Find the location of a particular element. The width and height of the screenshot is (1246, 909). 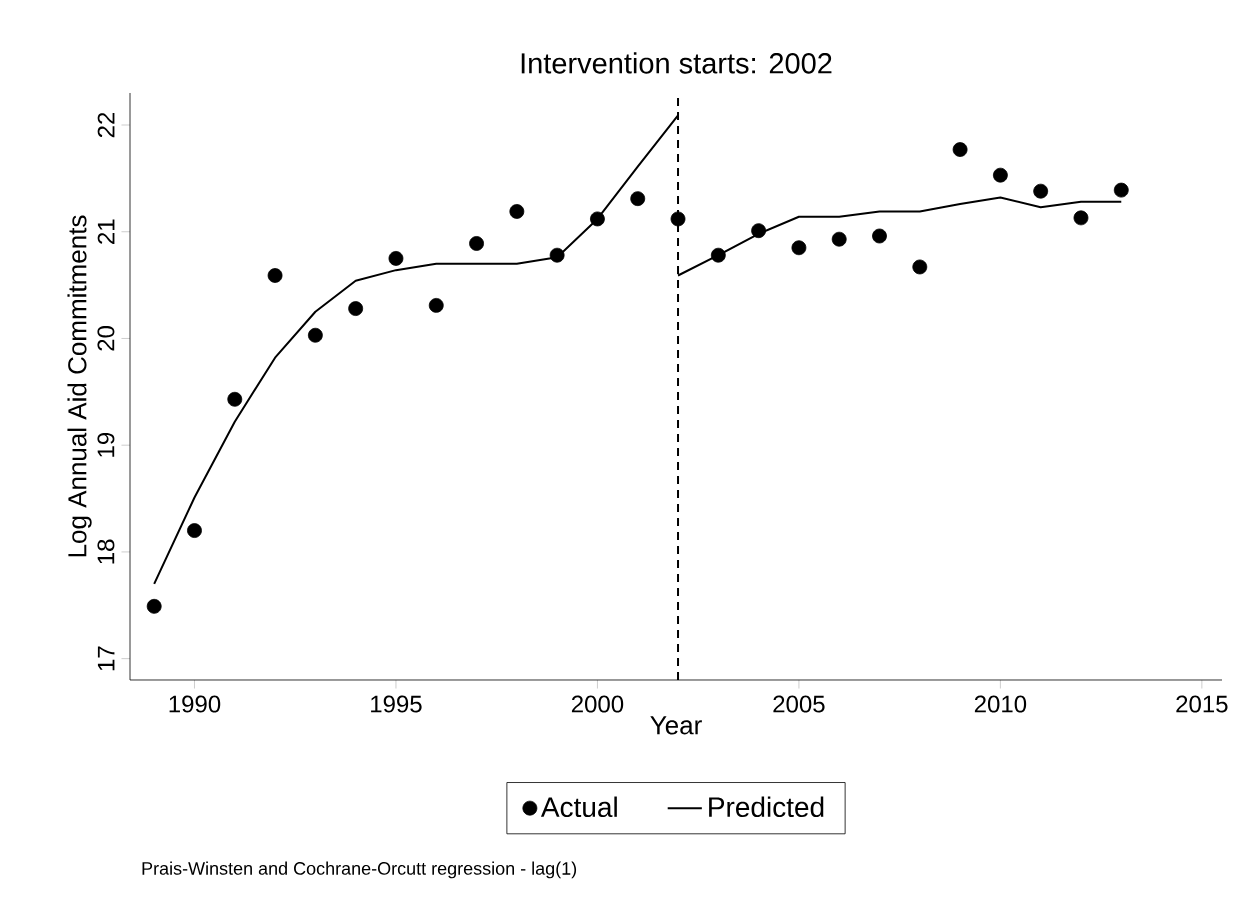

x-tick-label: 2015 is located at coordinates (1202, 704).